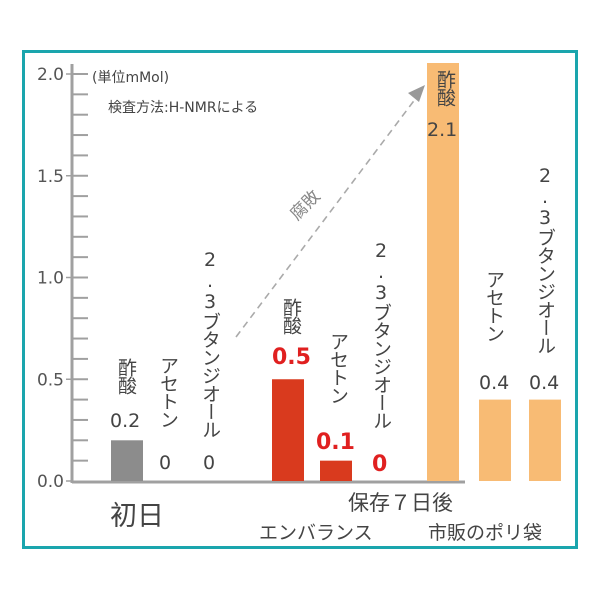  Describe the element at coordinates (291, 316) in the screenshot. I see `bar-label-enbalance-acetic: 酢酸` at that location.